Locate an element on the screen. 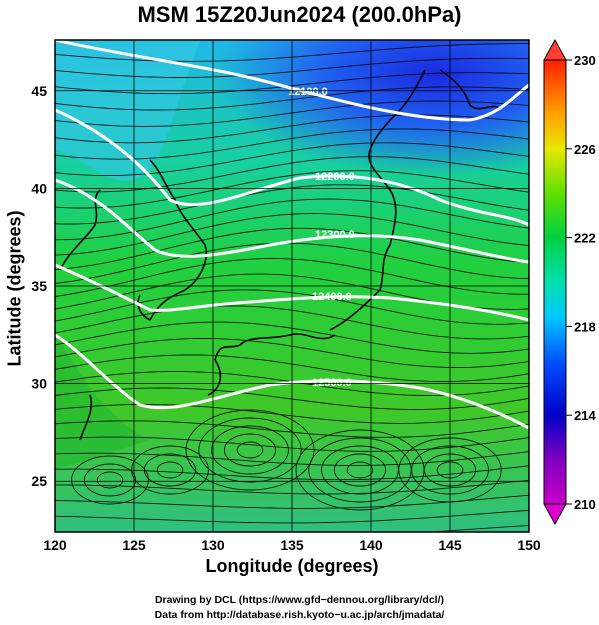 This screenshot has height=625, width=599. x-tick-label: 120 is located at coordinates (55, 545).